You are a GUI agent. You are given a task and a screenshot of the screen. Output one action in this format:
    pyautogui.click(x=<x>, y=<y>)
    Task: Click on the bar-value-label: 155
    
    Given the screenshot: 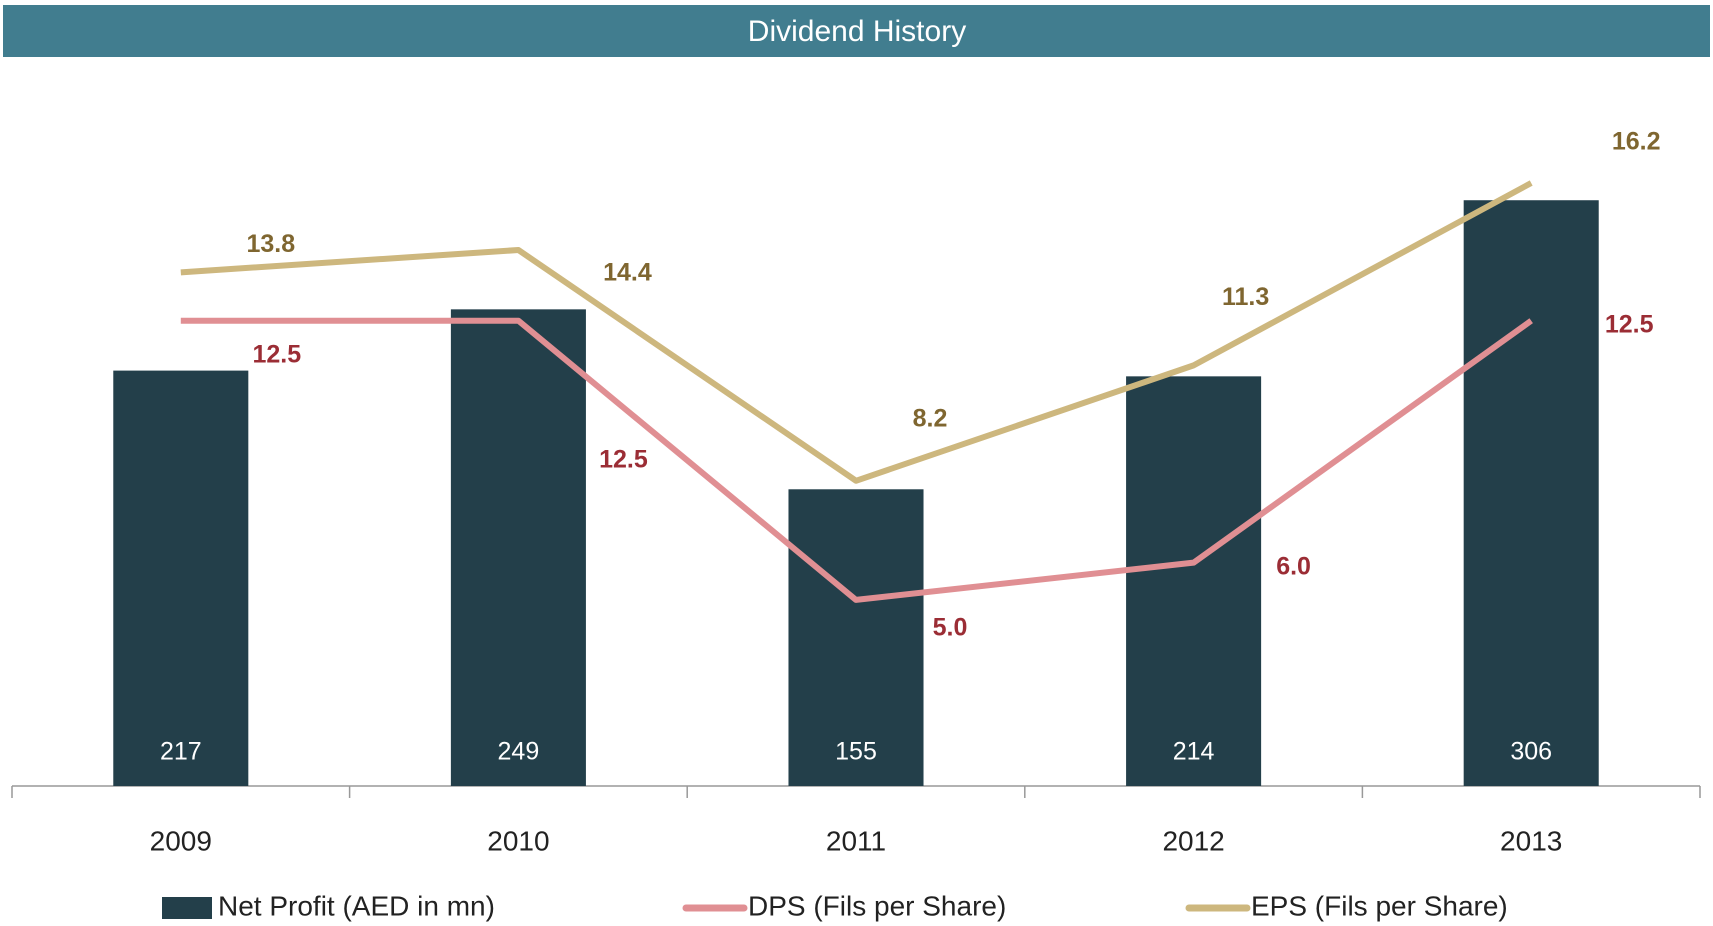 What is the action you would take?
    pyautogui.click(x=856, y=752)
    